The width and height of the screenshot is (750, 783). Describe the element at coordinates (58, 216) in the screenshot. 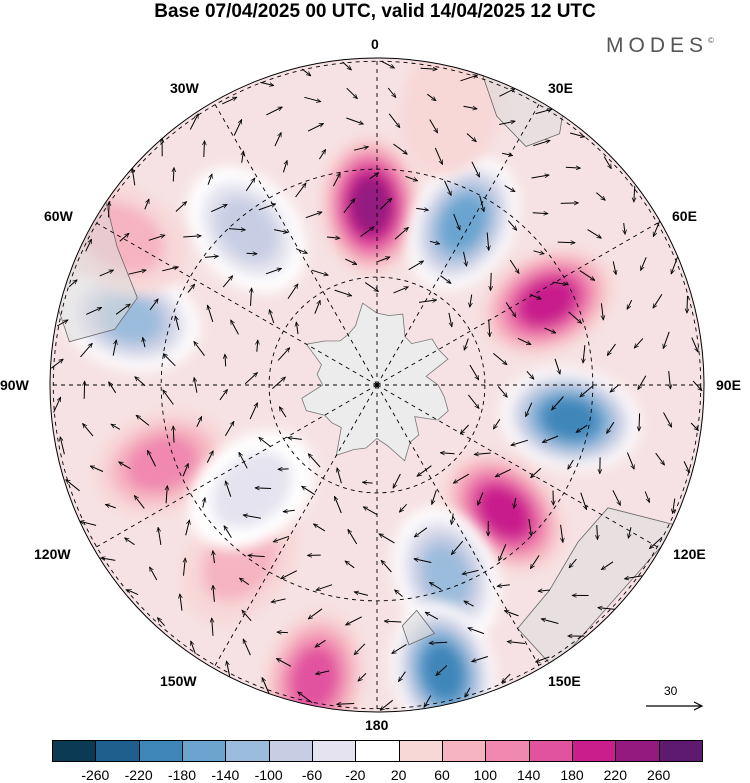

I see `lon-label-60w: 60W` at that location.